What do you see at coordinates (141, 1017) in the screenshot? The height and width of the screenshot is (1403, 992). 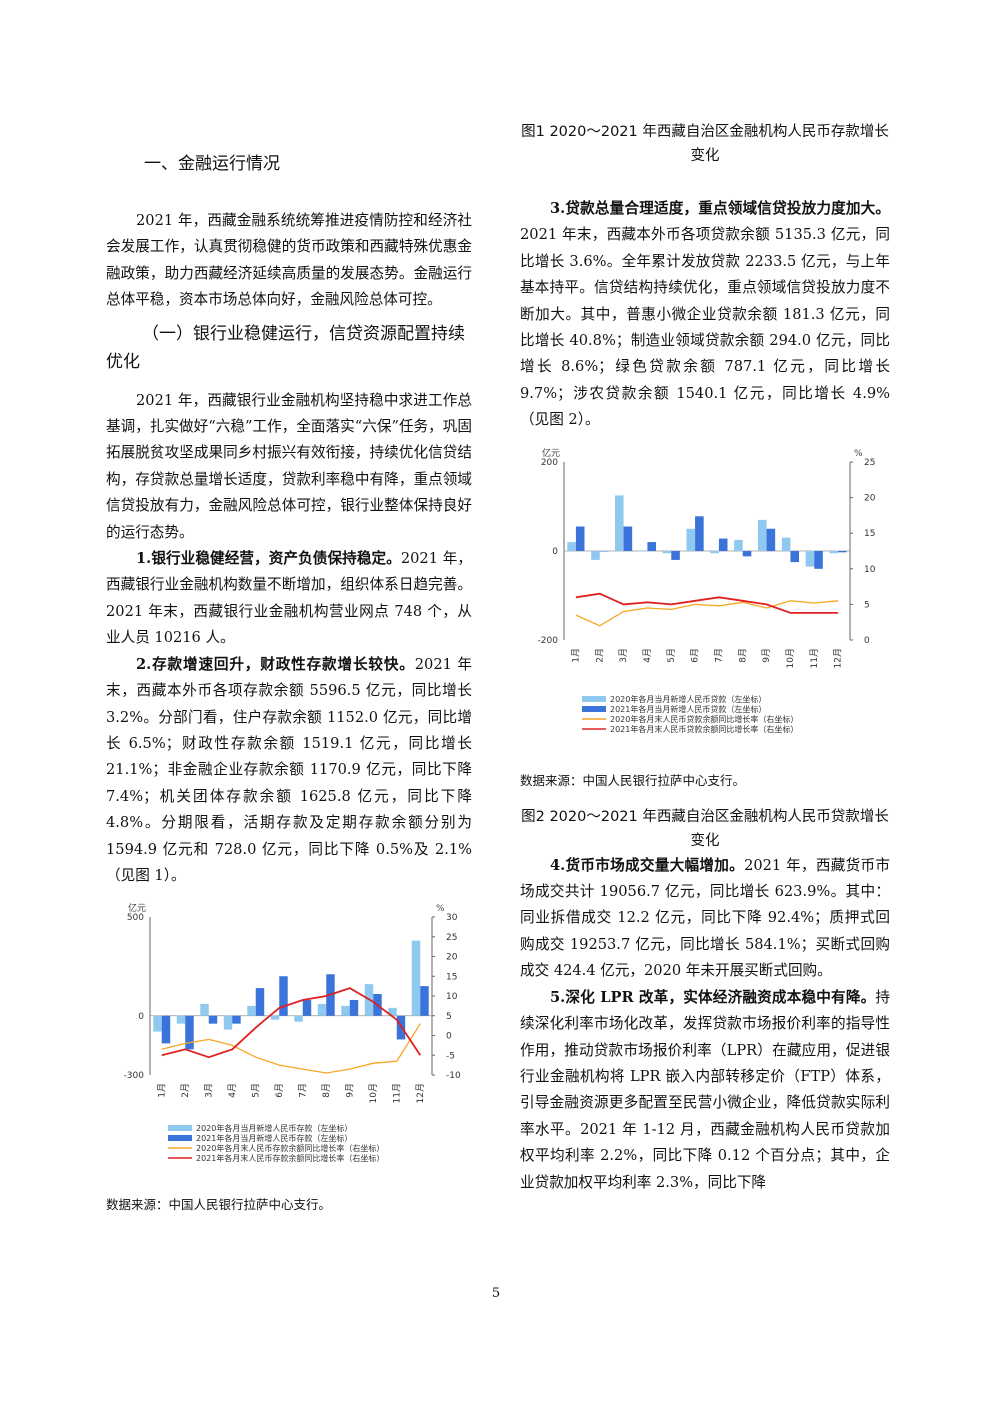 I see `left-tick-label: 0` at bounding box center [141, 1017].